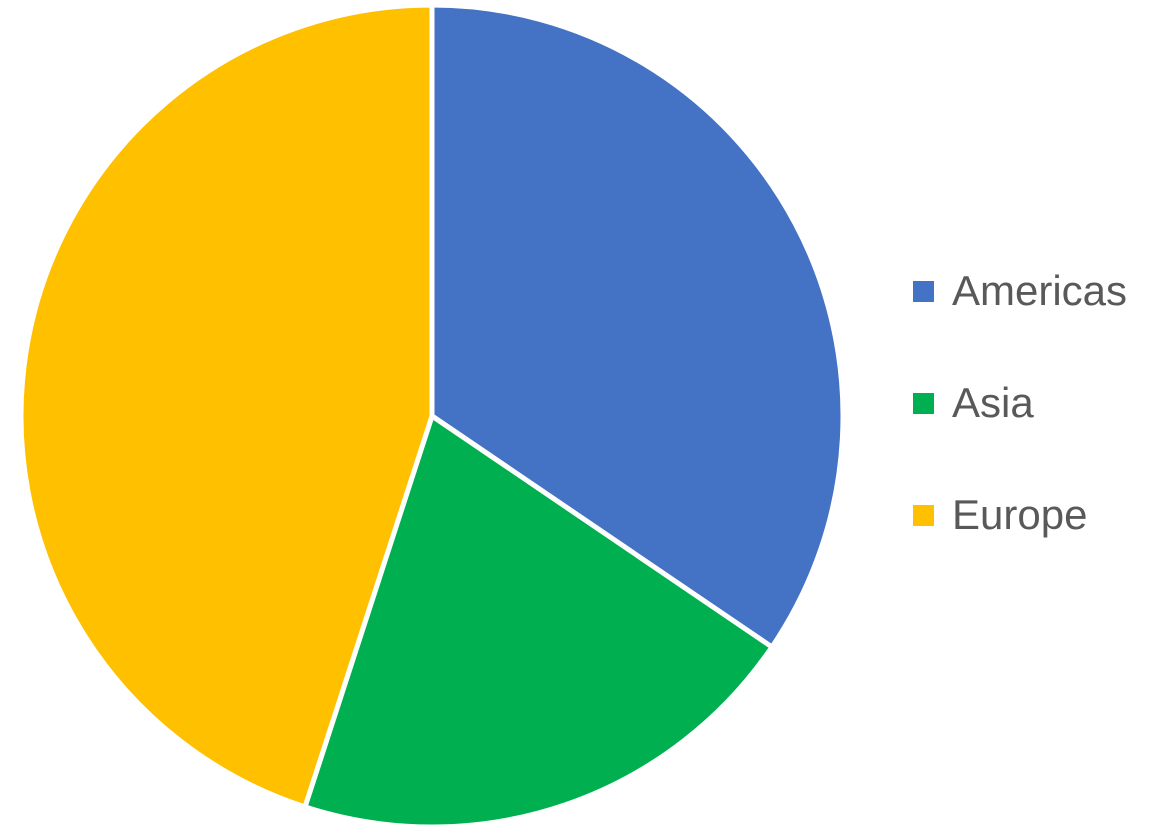 This screenshot has width=1175, height=834. I want to click on legend-label-europe: Europe, so click(1020, 514).